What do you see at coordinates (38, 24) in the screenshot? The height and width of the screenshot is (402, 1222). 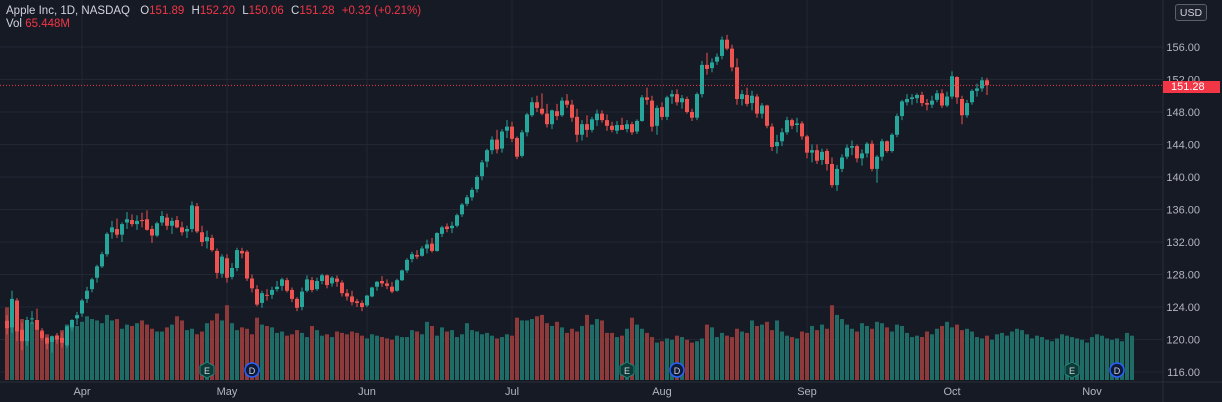 I see `volume-legend: Vol 65.448M` at bounding box center [38, 24].